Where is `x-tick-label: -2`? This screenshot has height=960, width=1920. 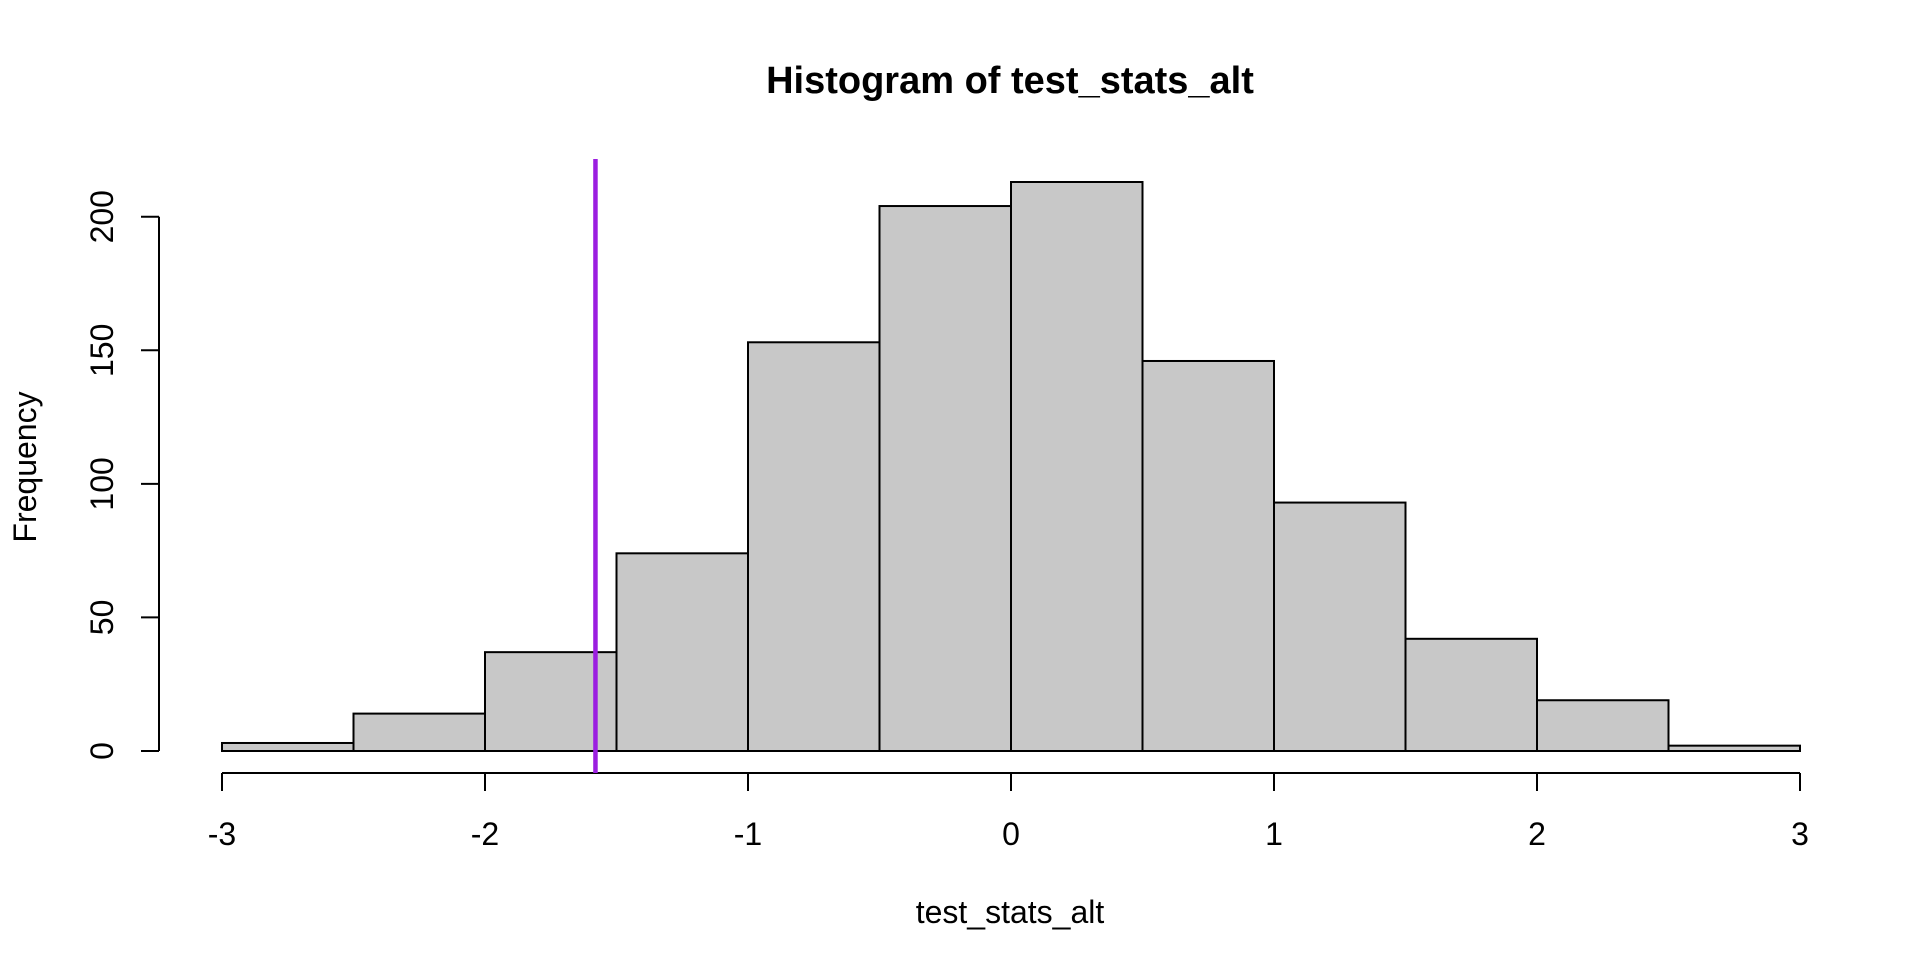
x-tick-label: -2 is located at coordinates (485, 834).